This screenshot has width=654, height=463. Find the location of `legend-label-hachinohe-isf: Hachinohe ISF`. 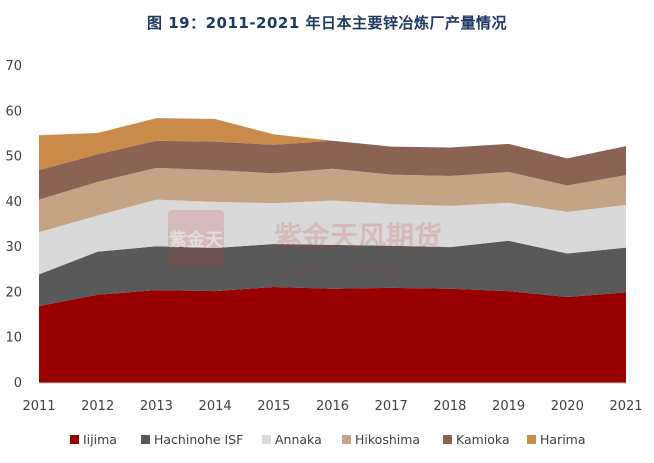

legend-label-hachinohe-isf: Hachinohe ISF is located at coordinates (198, 439).